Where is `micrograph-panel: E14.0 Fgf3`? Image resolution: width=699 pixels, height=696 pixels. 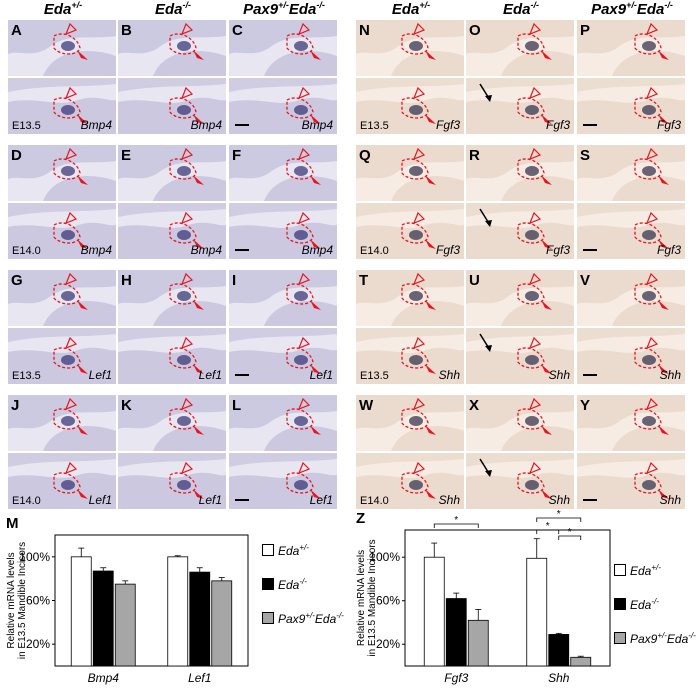 micrograph-panel: E14.0 Fgf3 is located at coordinates (410, 231).